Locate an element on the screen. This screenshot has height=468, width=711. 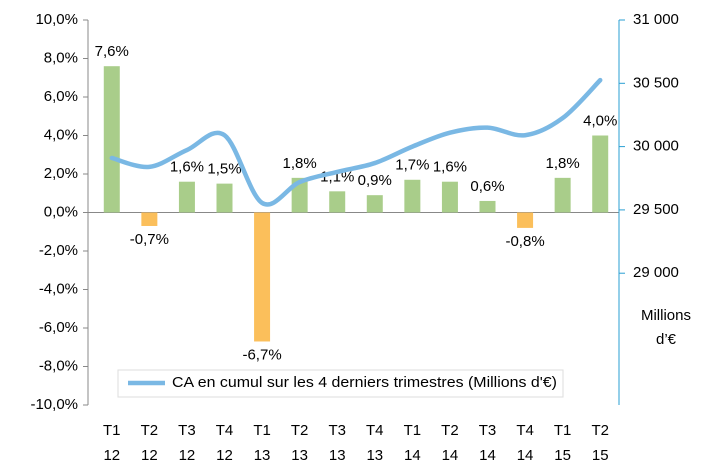
value-label: 4,0% is located at coordinates (600, 120).